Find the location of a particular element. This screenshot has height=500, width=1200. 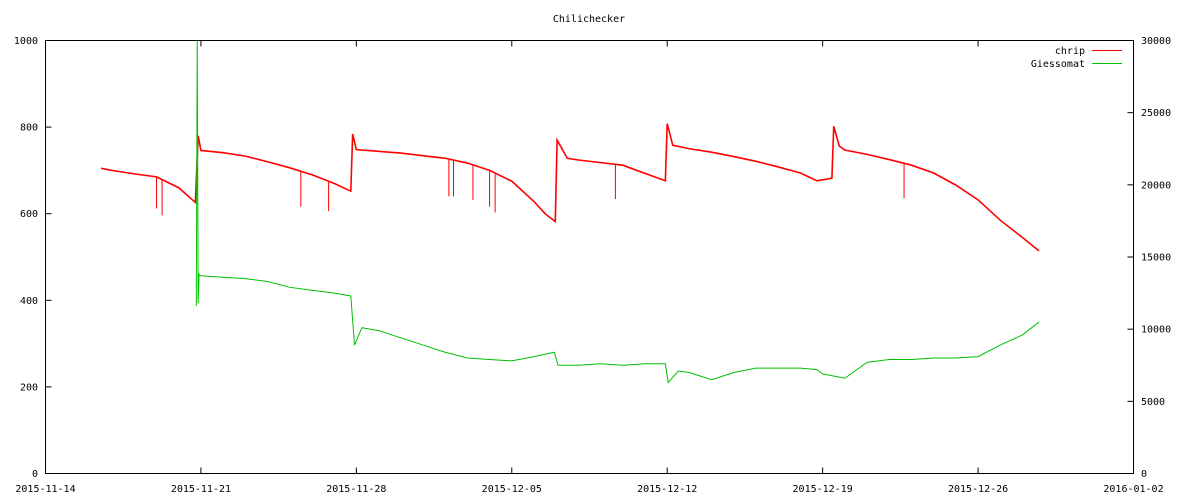

y-right-tick-label: 10000 is located at coordinates (1156, 330).